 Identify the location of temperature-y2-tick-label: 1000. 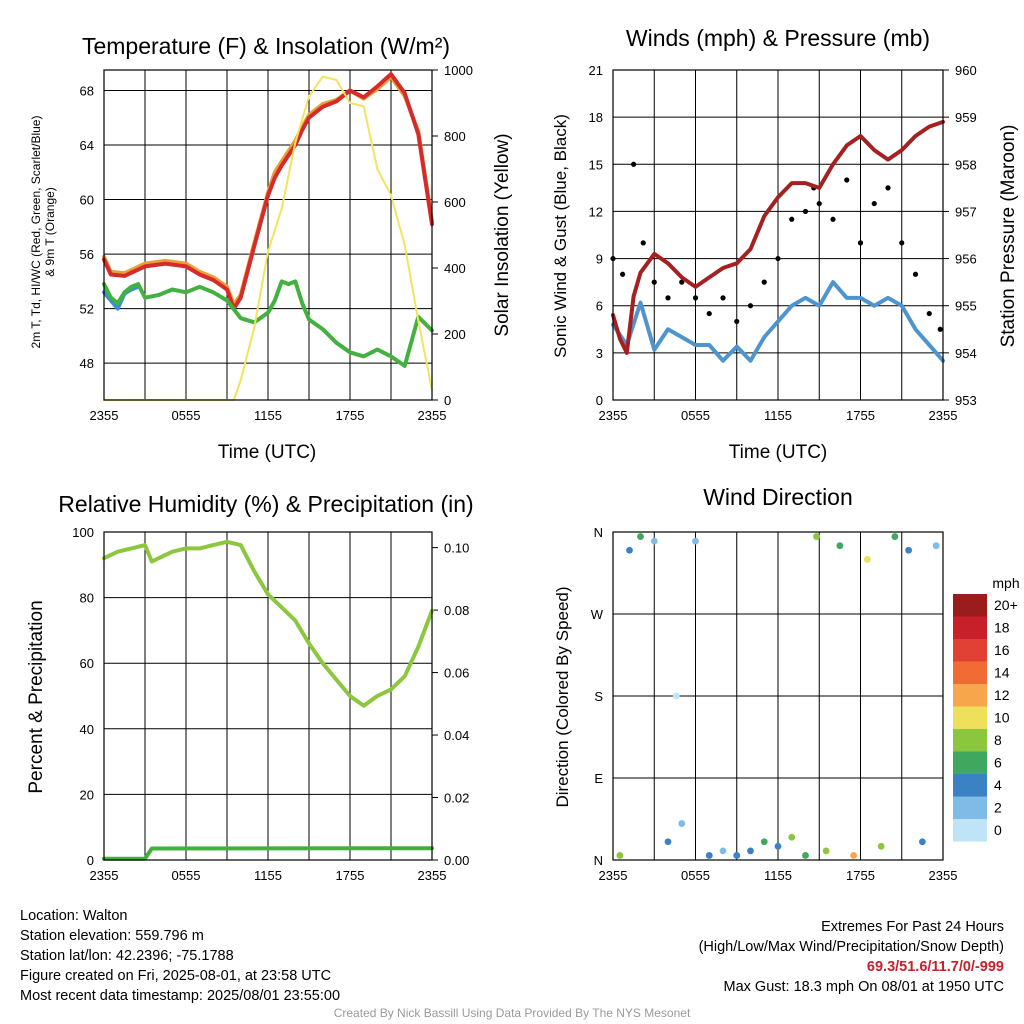
(458, 70).